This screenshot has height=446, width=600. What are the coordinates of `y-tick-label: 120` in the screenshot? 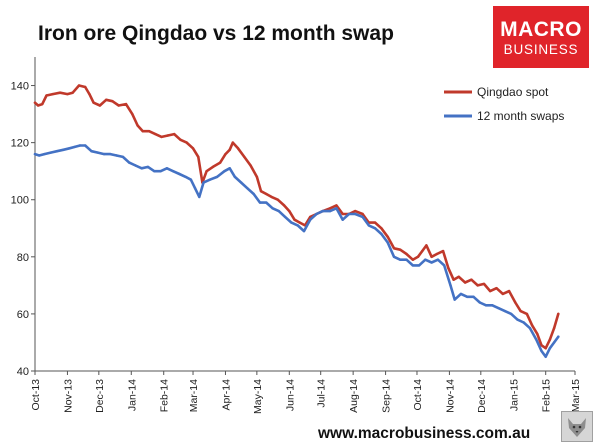 It's located at (20, 144).